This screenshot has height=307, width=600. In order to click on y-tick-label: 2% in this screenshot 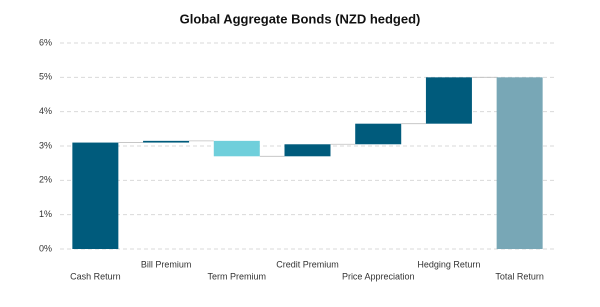, I will do `click(45, 180)`.